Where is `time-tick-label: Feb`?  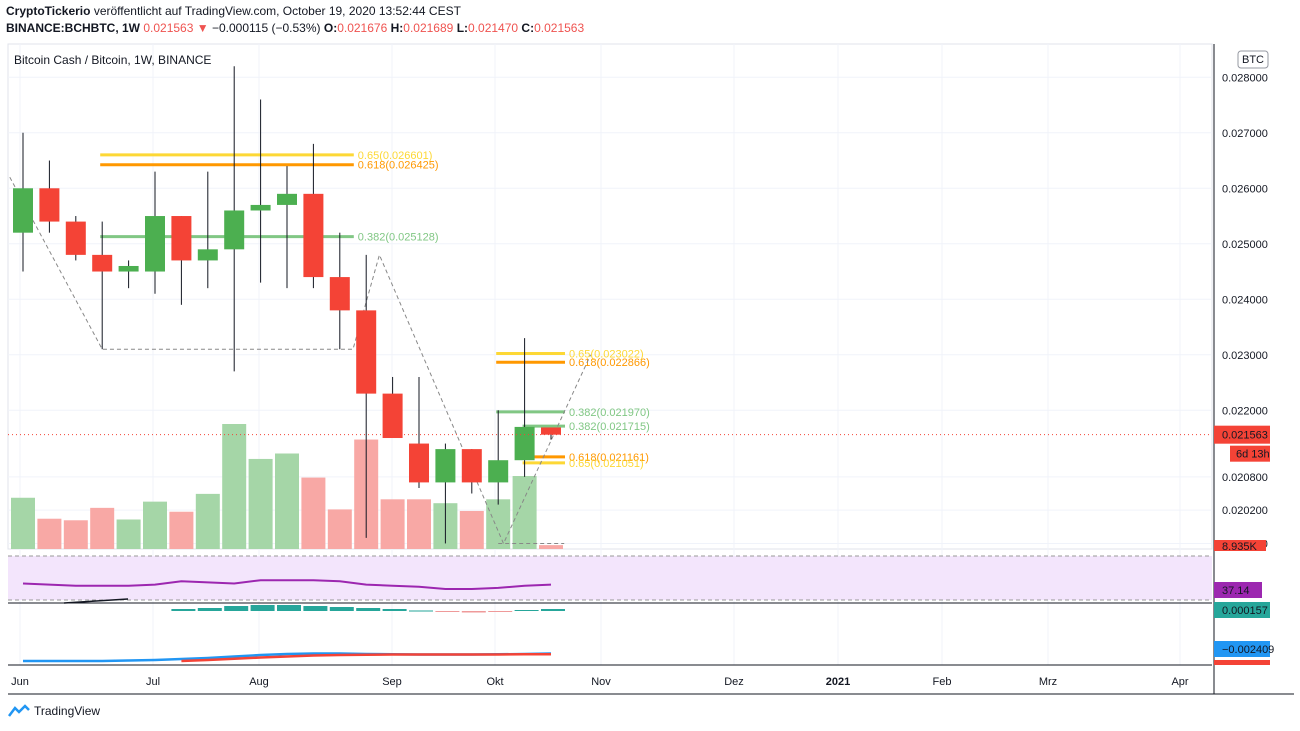 time-tick-label: Feb is located at coordinates (942, 682).